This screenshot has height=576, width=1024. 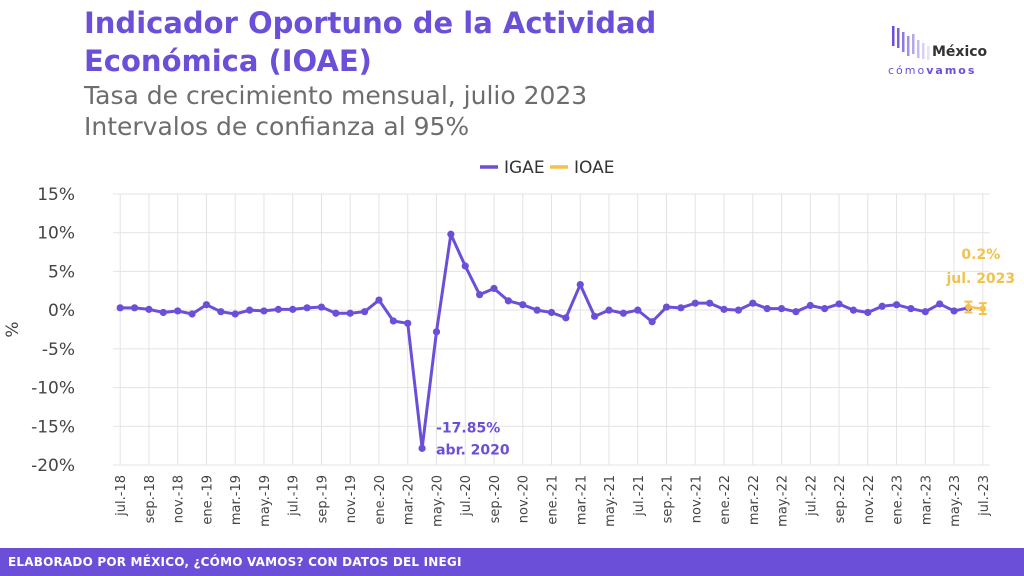 What do you see at coordinates (207, 500) in the screenshot?
I see `x-tick-label: ene.-19` at bounding box center [207, 500].